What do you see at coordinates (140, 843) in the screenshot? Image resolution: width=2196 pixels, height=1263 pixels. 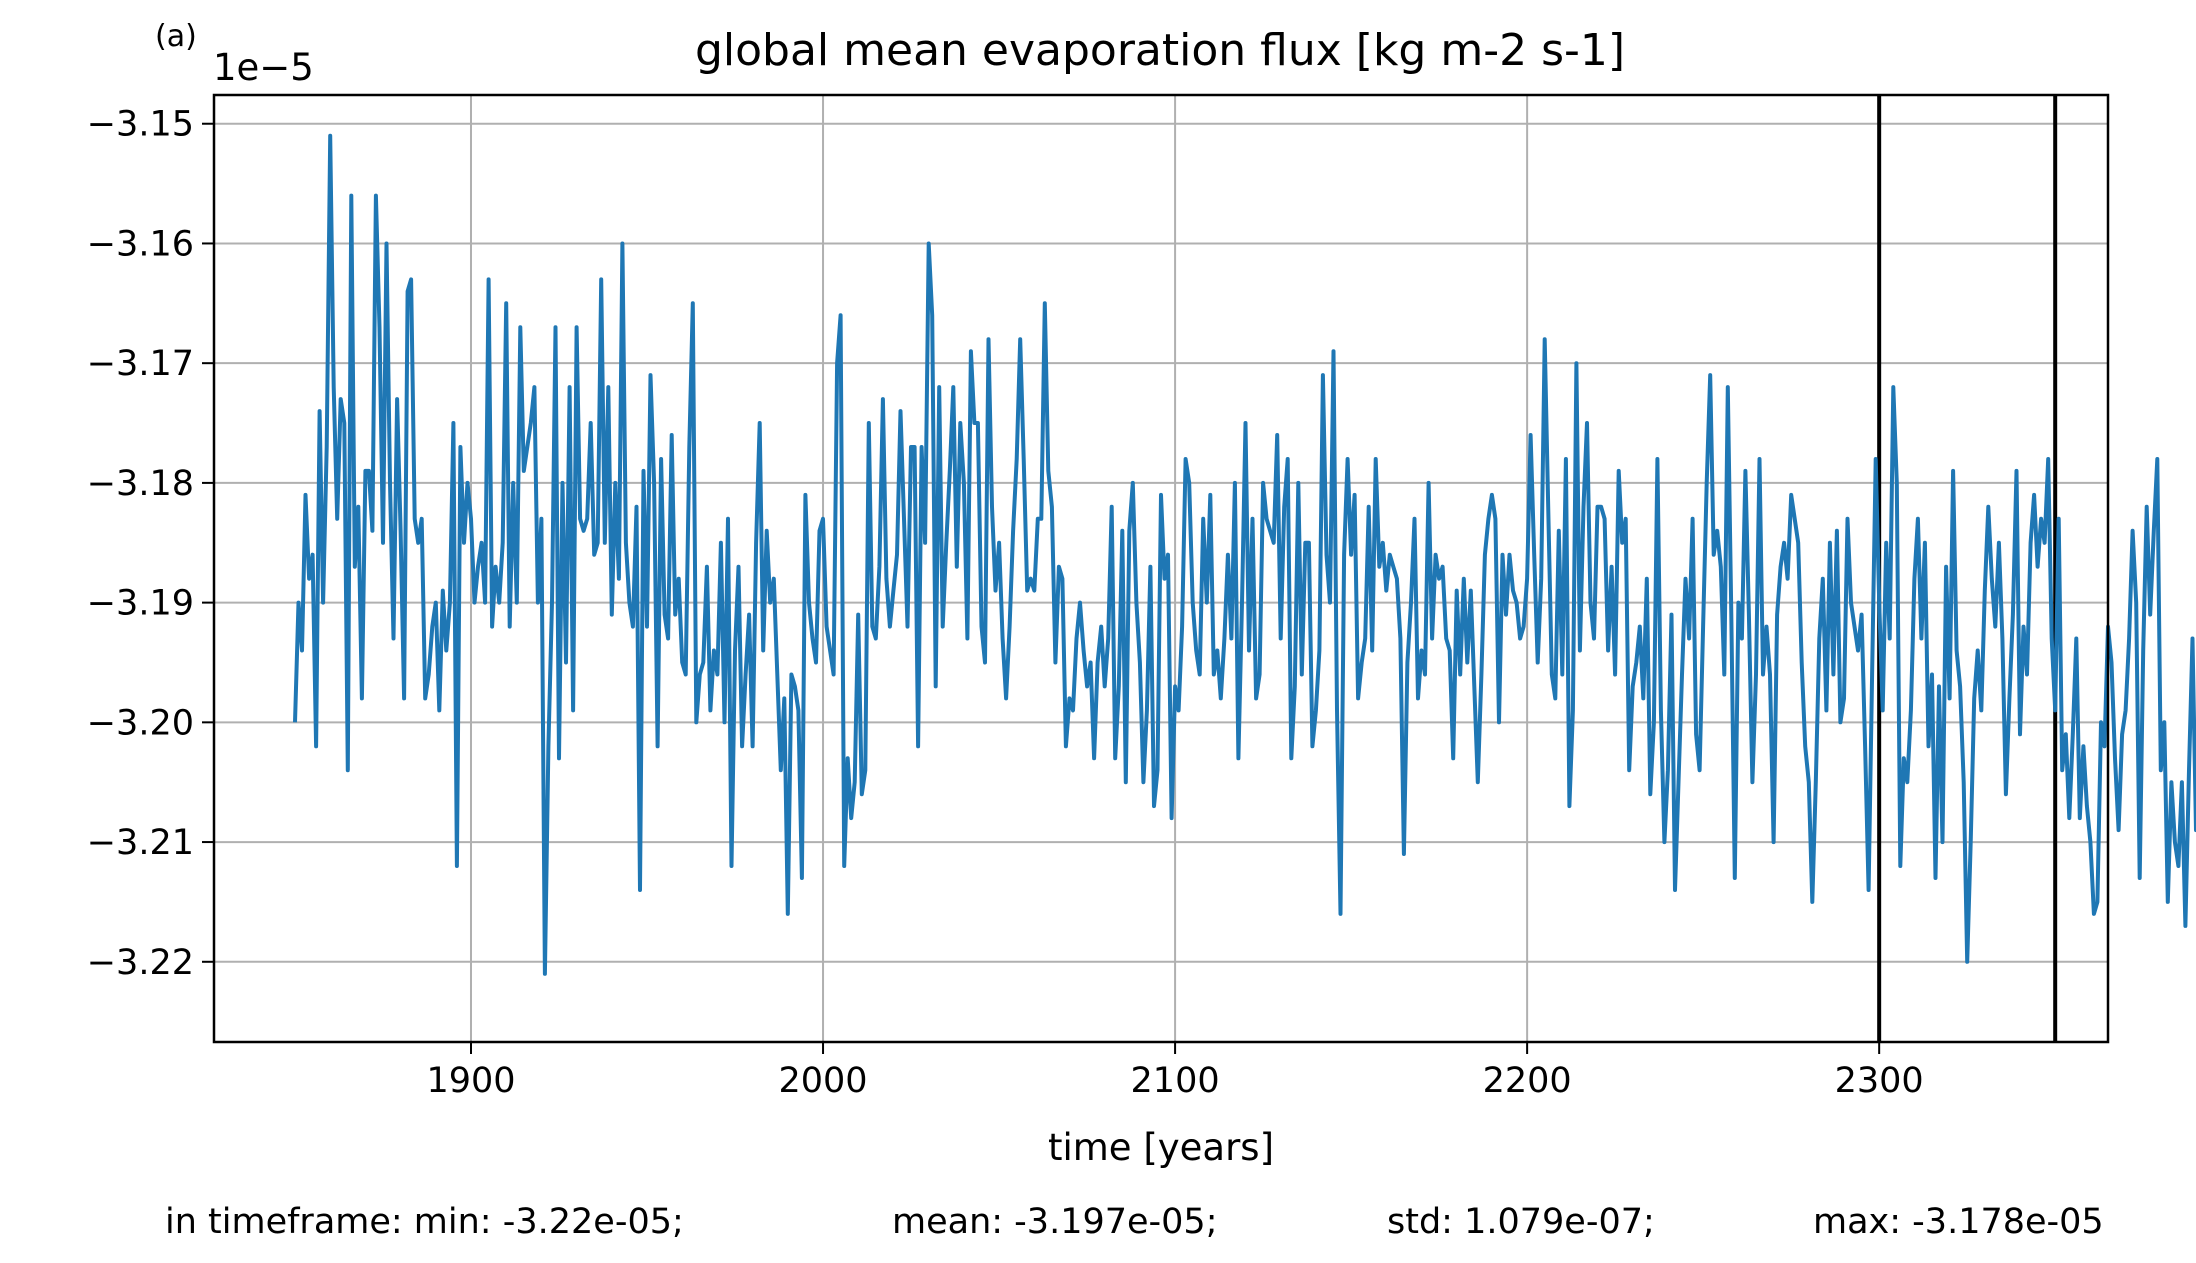 I see `y-tick-label: −3.21` at bounding box center [140, 843].